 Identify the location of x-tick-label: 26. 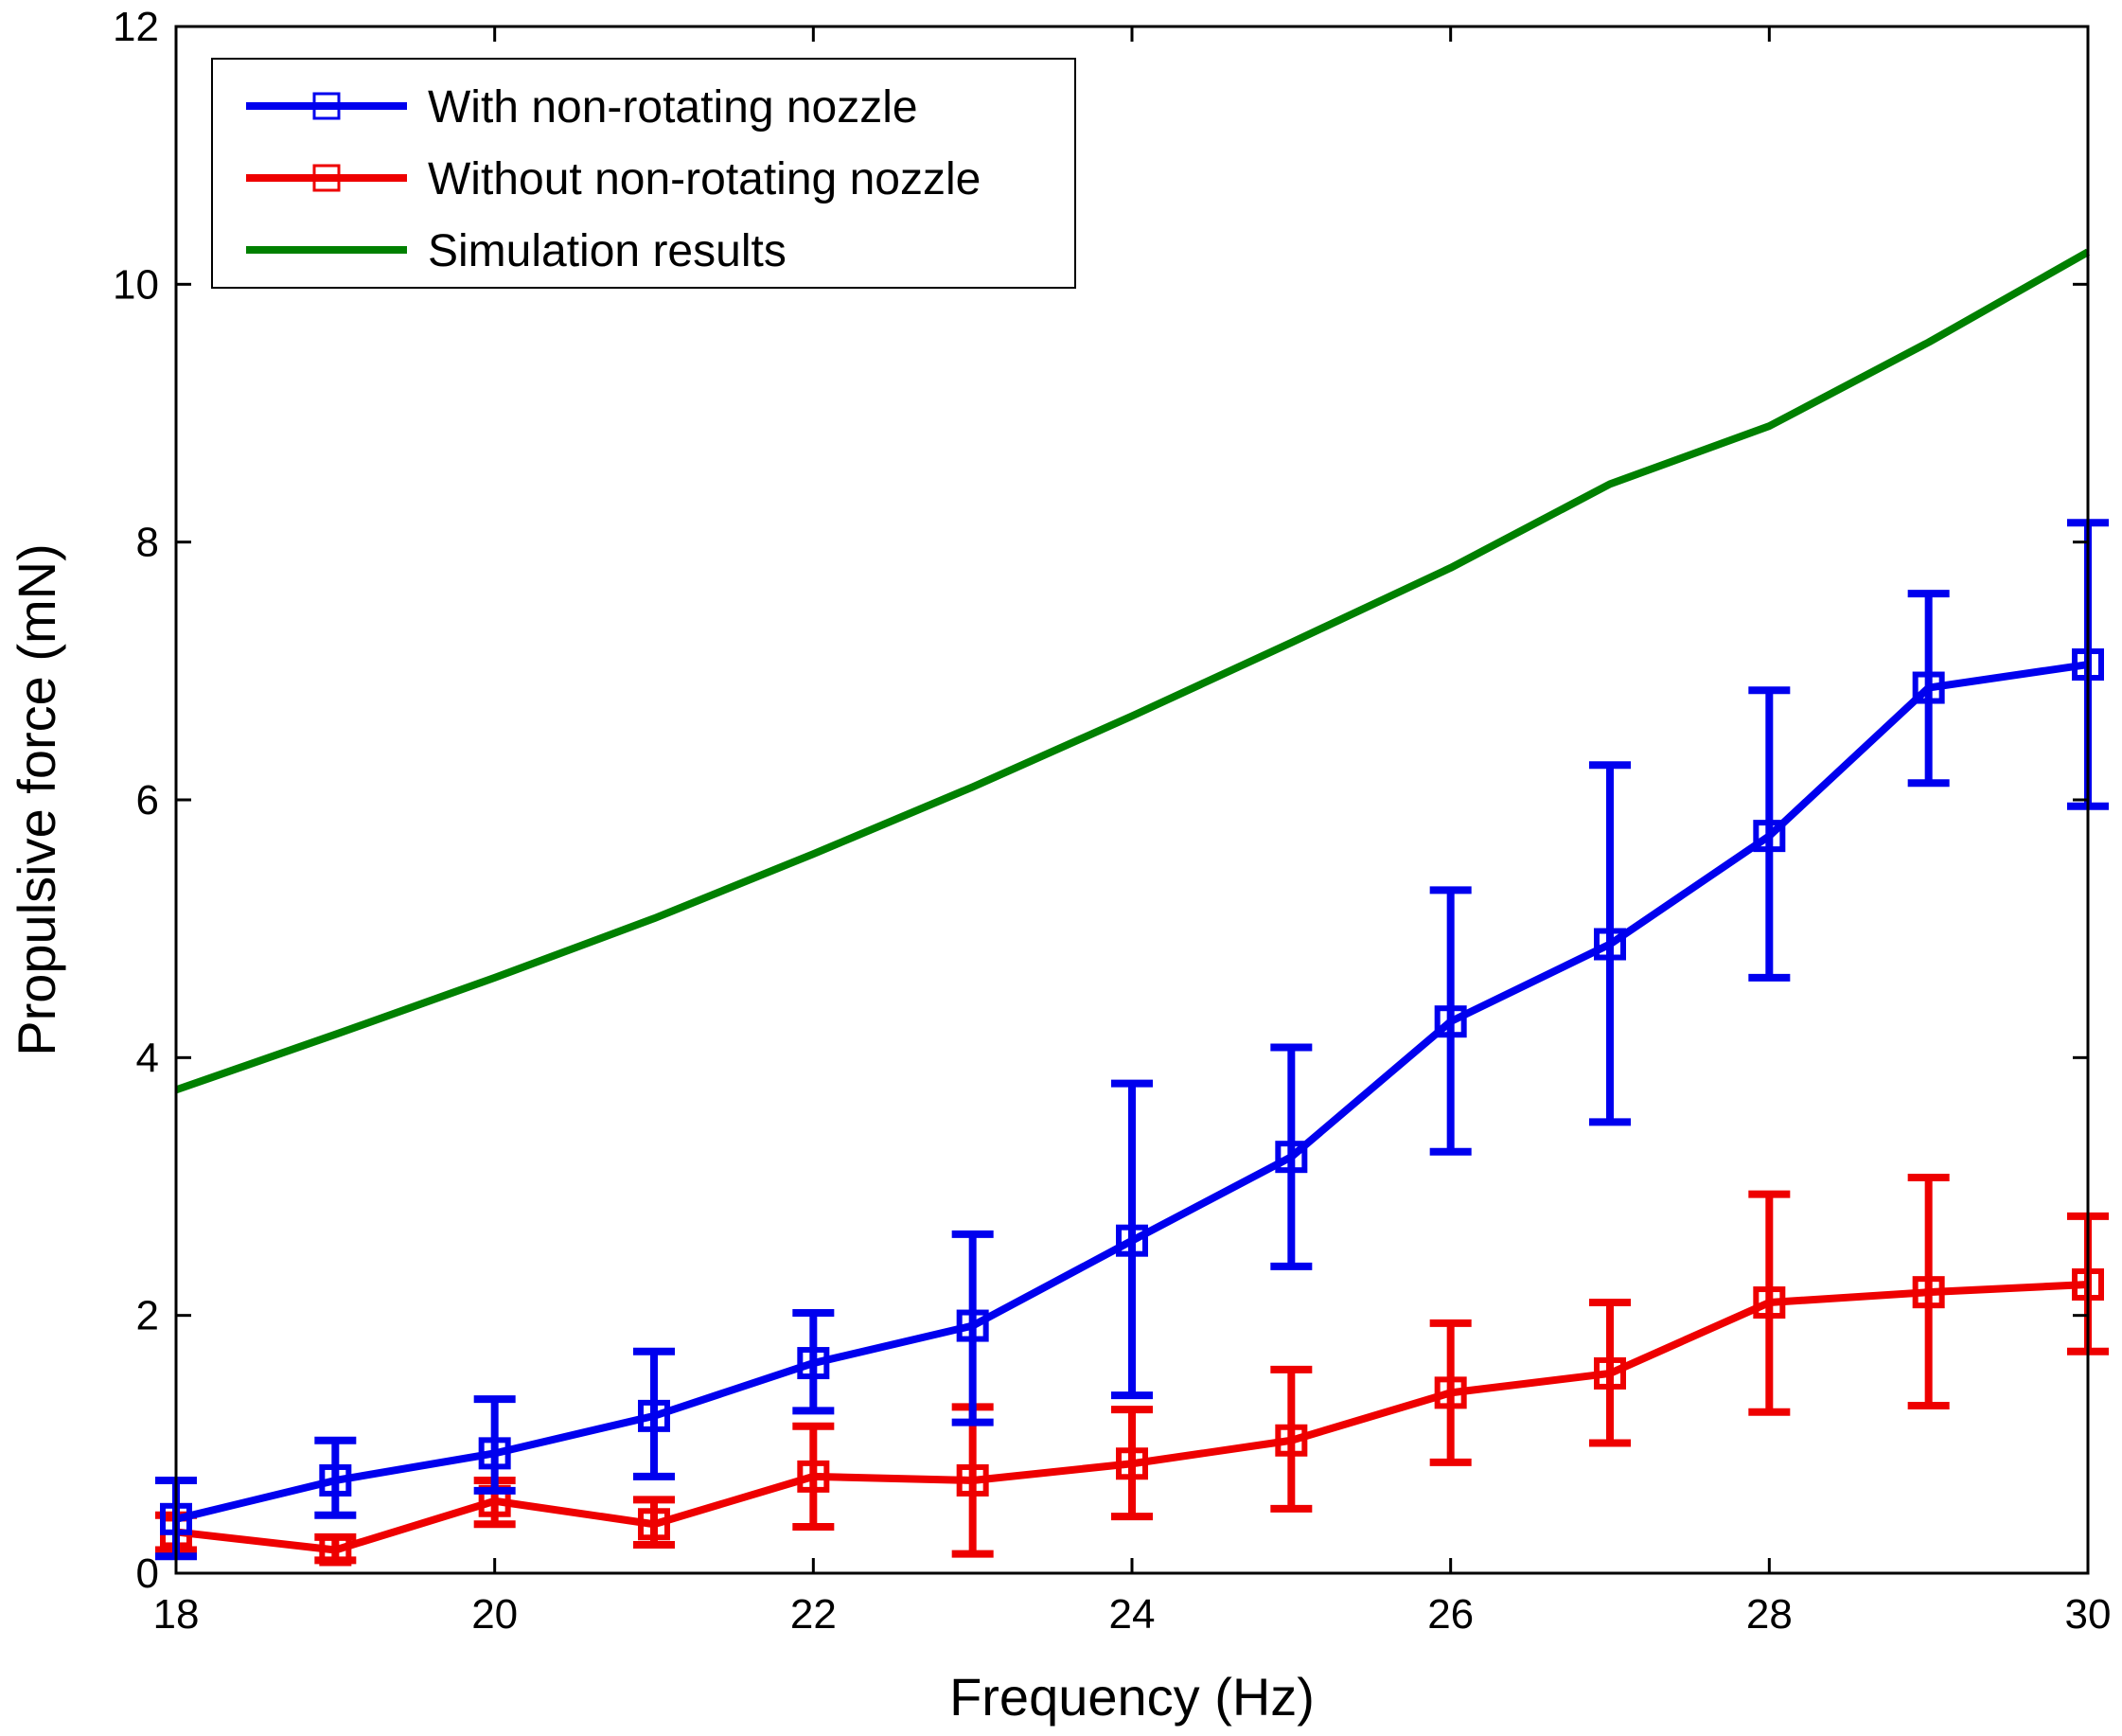
(1450, 1614).